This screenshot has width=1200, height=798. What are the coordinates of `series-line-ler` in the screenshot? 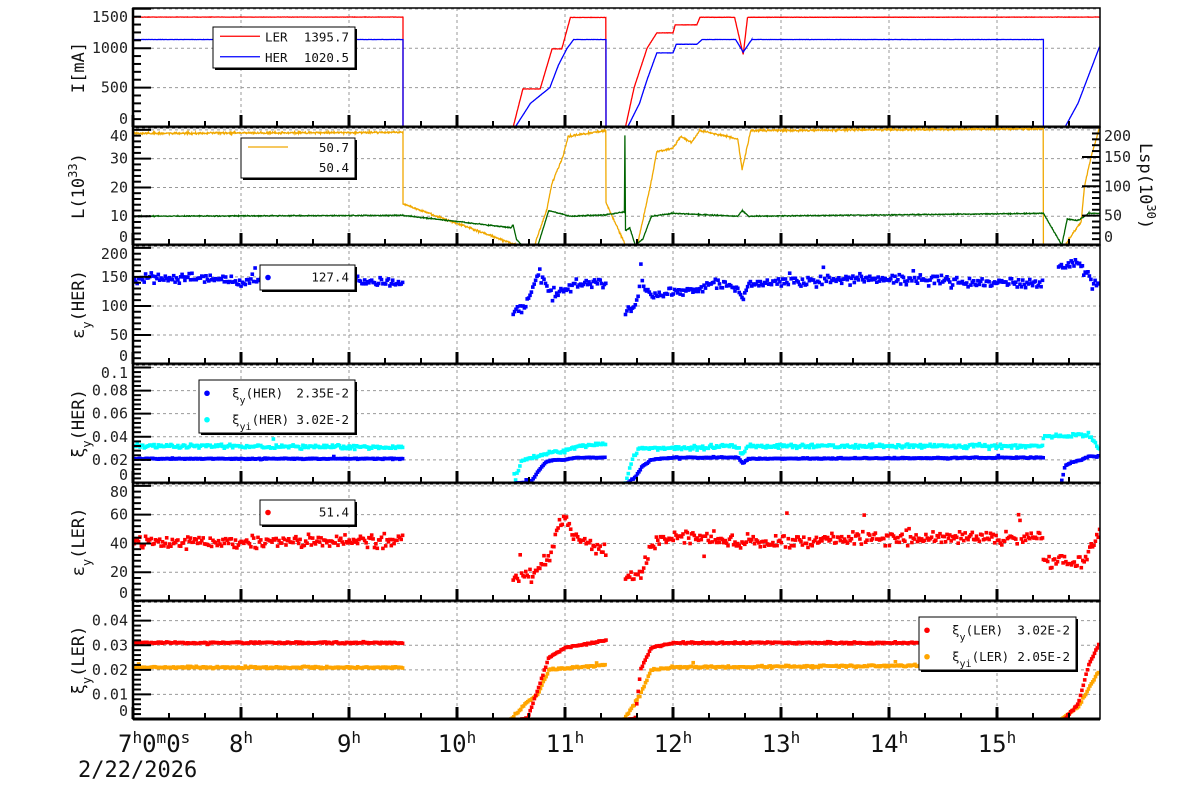 It's located at (616, 71).